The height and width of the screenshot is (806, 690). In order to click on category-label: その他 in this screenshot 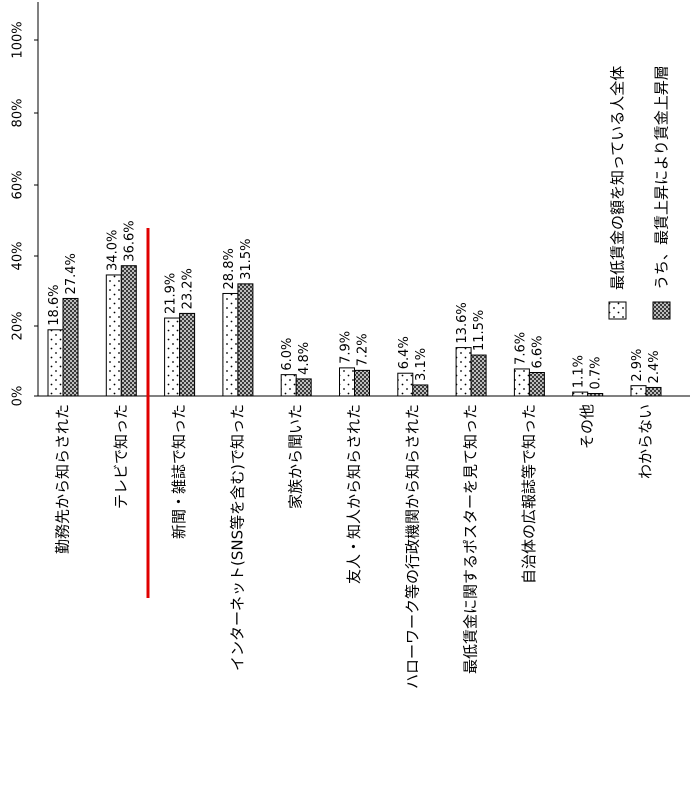, I will do `click(587, 426)`.